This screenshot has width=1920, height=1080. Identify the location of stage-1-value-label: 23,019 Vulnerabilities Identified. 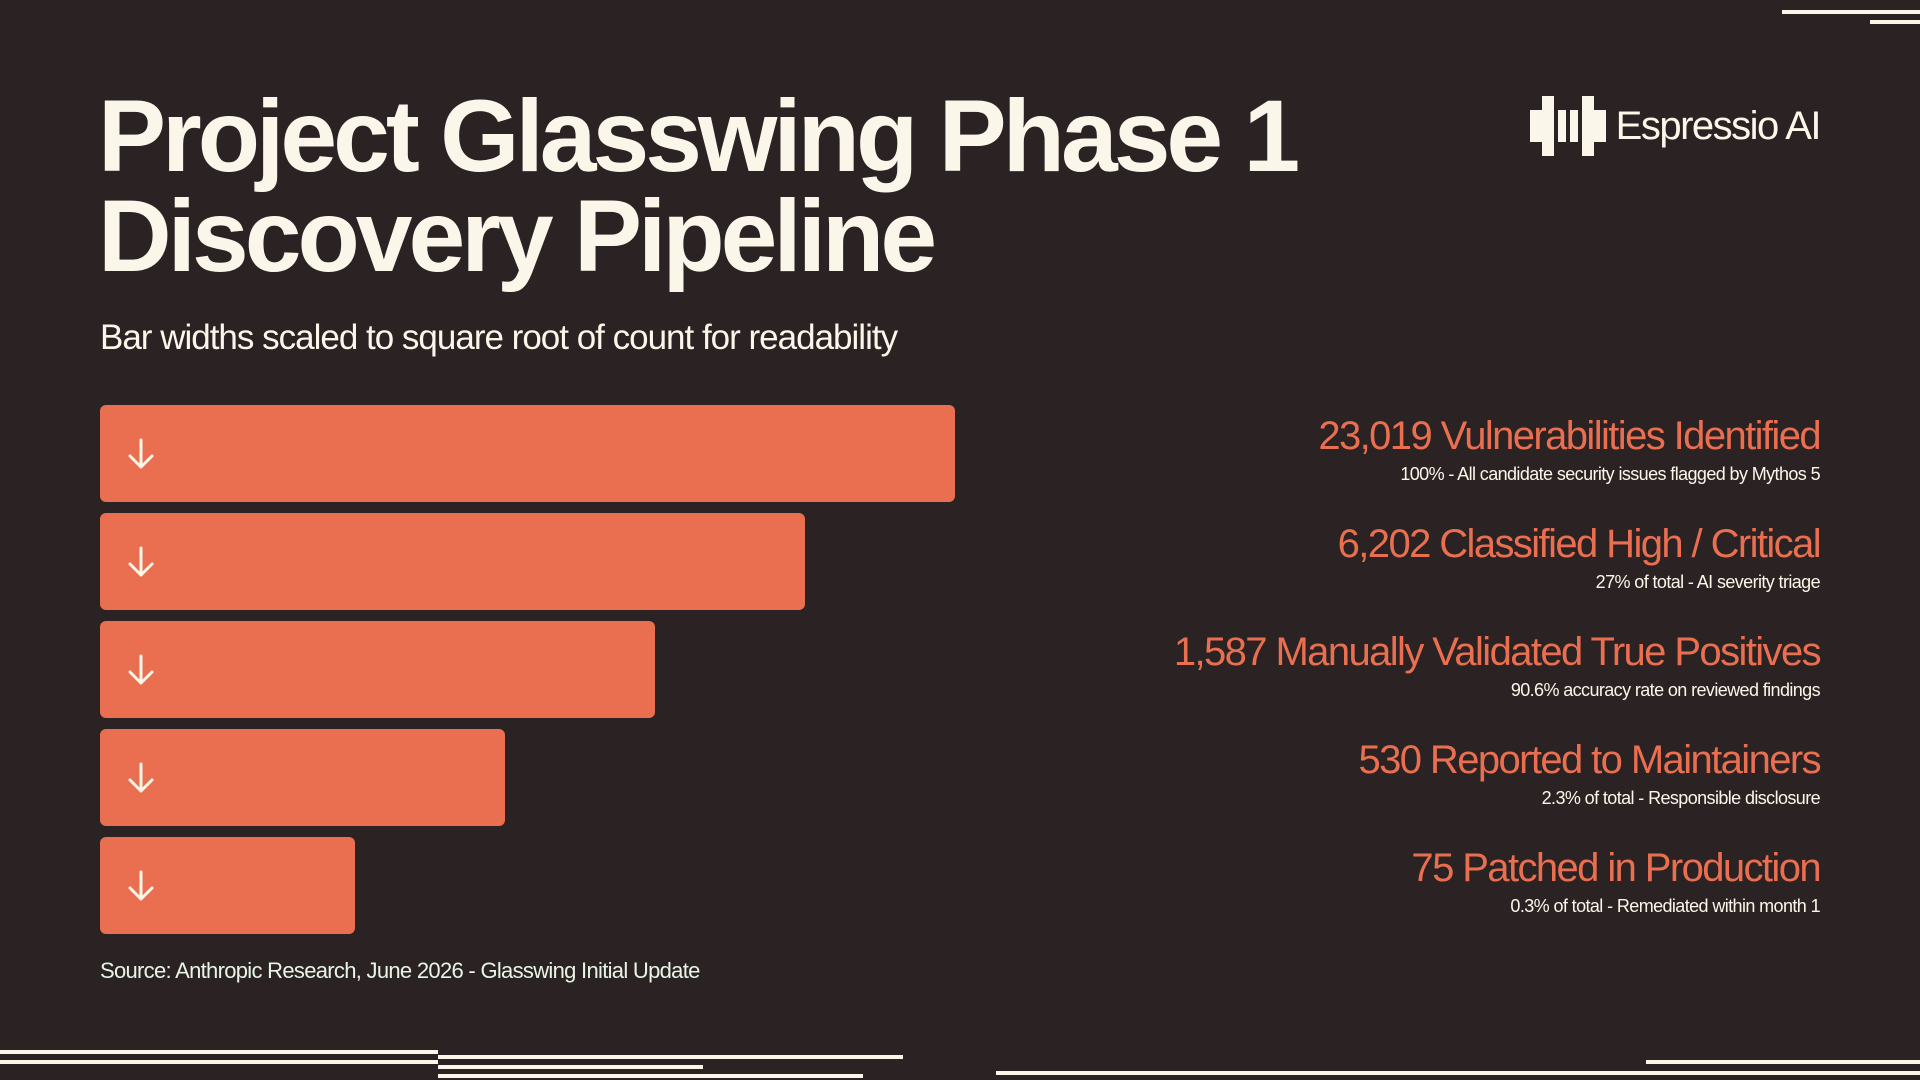
(1569, 436).